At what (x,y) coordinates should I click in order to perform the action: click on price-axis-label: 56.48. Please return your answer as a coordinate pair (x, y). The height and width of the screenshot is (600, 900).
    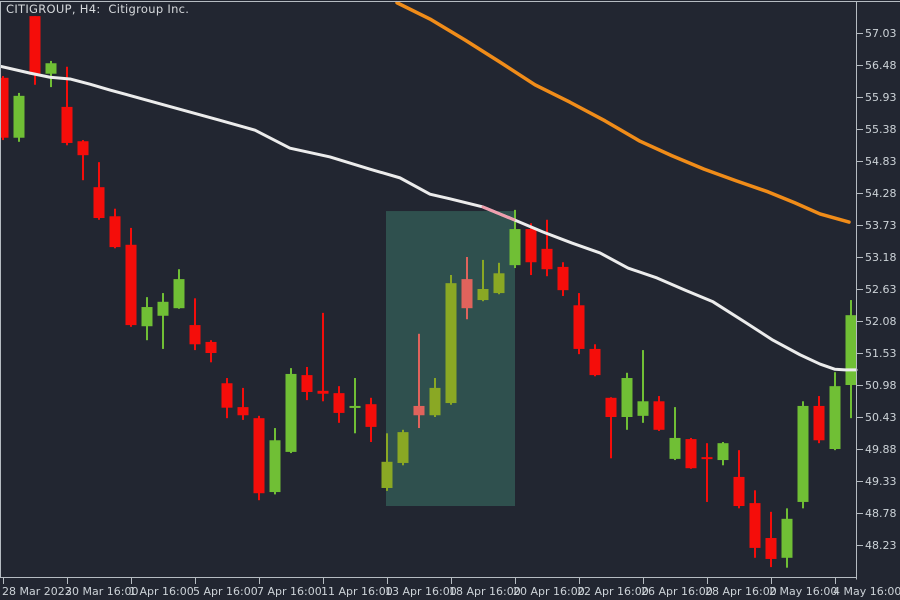
    Looking at the image, I should click on (881, 65).